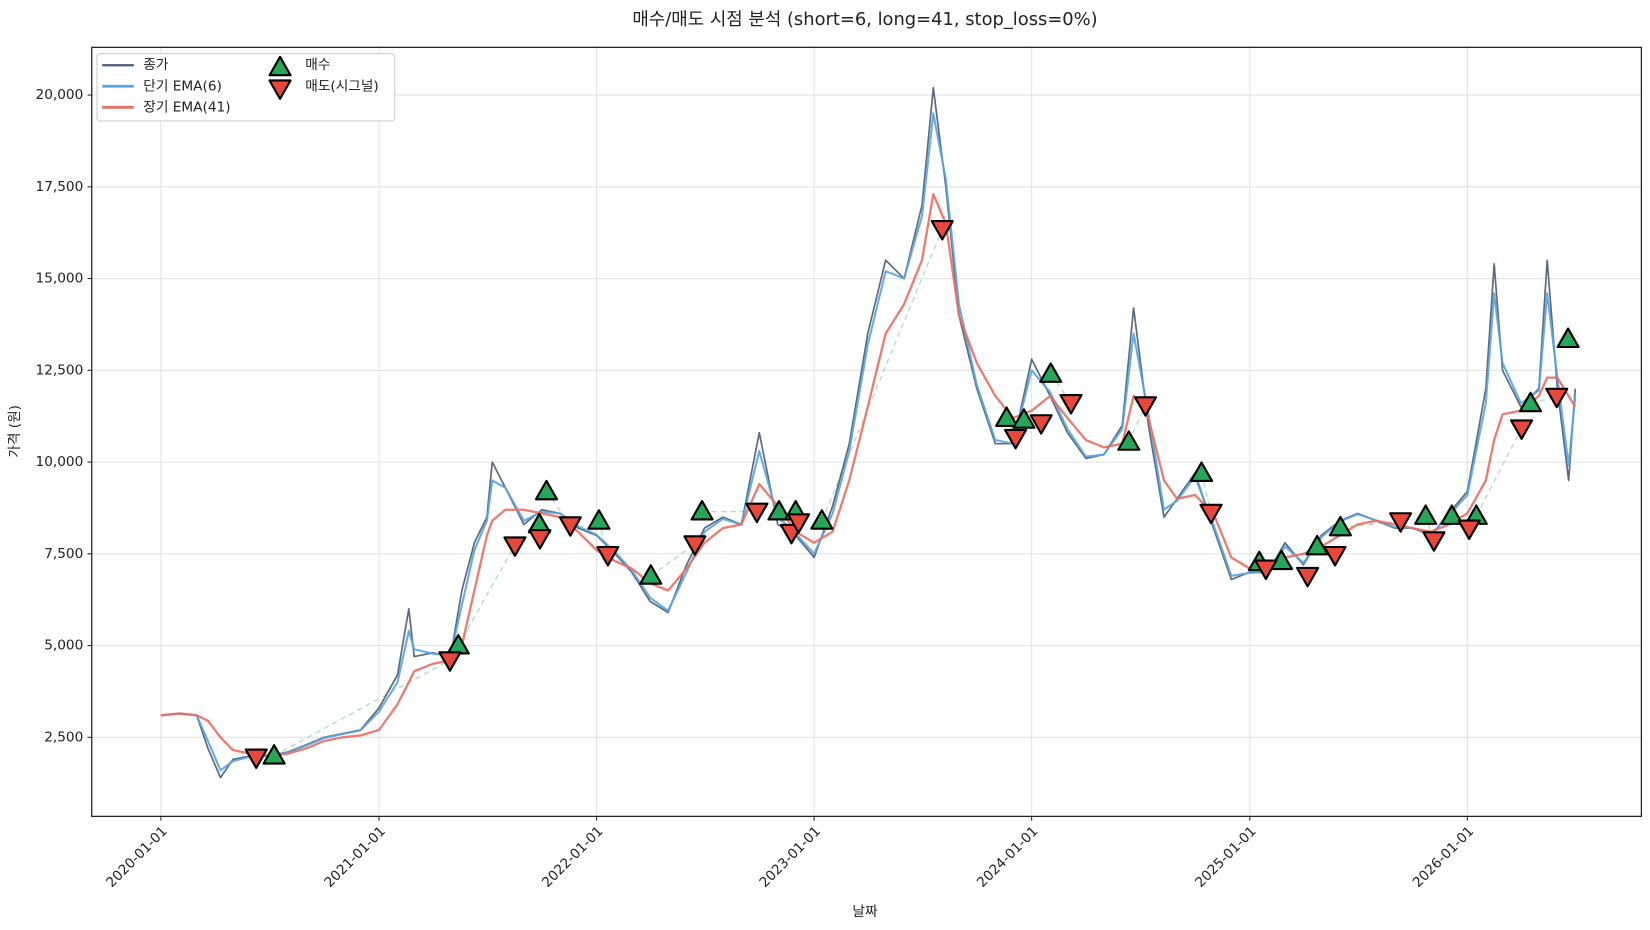  I want to click on legend-label: 매도(시그널), so click(341, 86).